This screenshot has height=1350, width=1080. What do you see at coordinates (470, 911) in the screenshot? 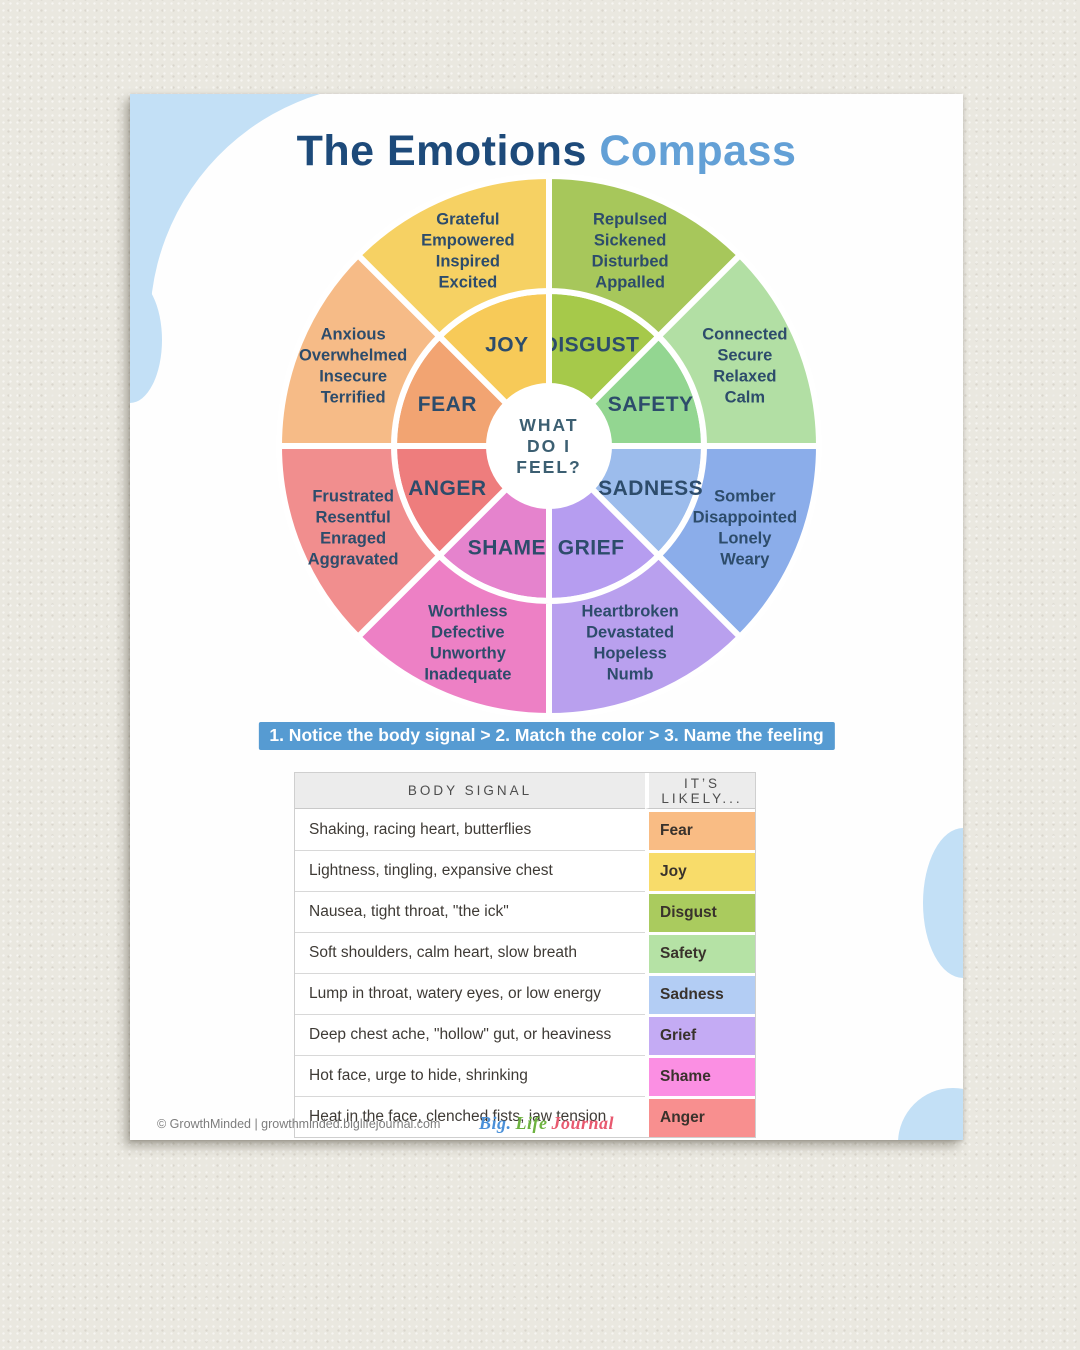
I see `body-signal-cell: Nausea, tight throat, "the ick"` at bounding box center [470, 911].